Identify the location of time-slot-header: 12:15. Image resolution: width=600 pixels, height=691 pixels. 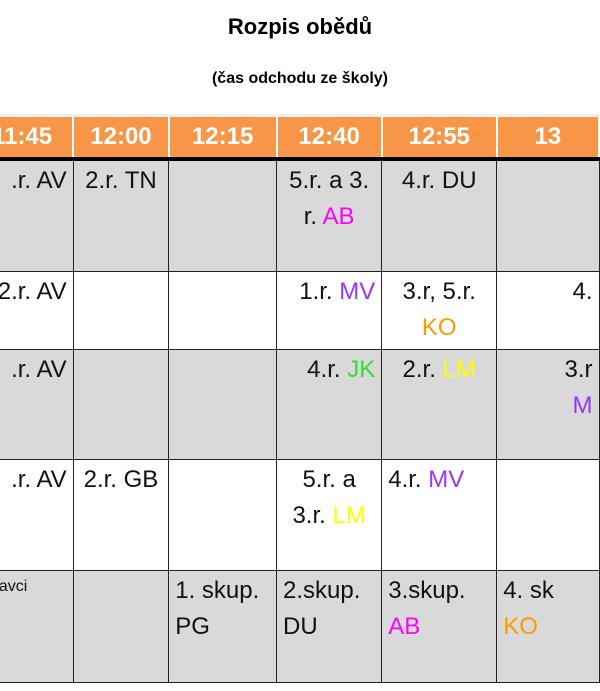
(222, 137).